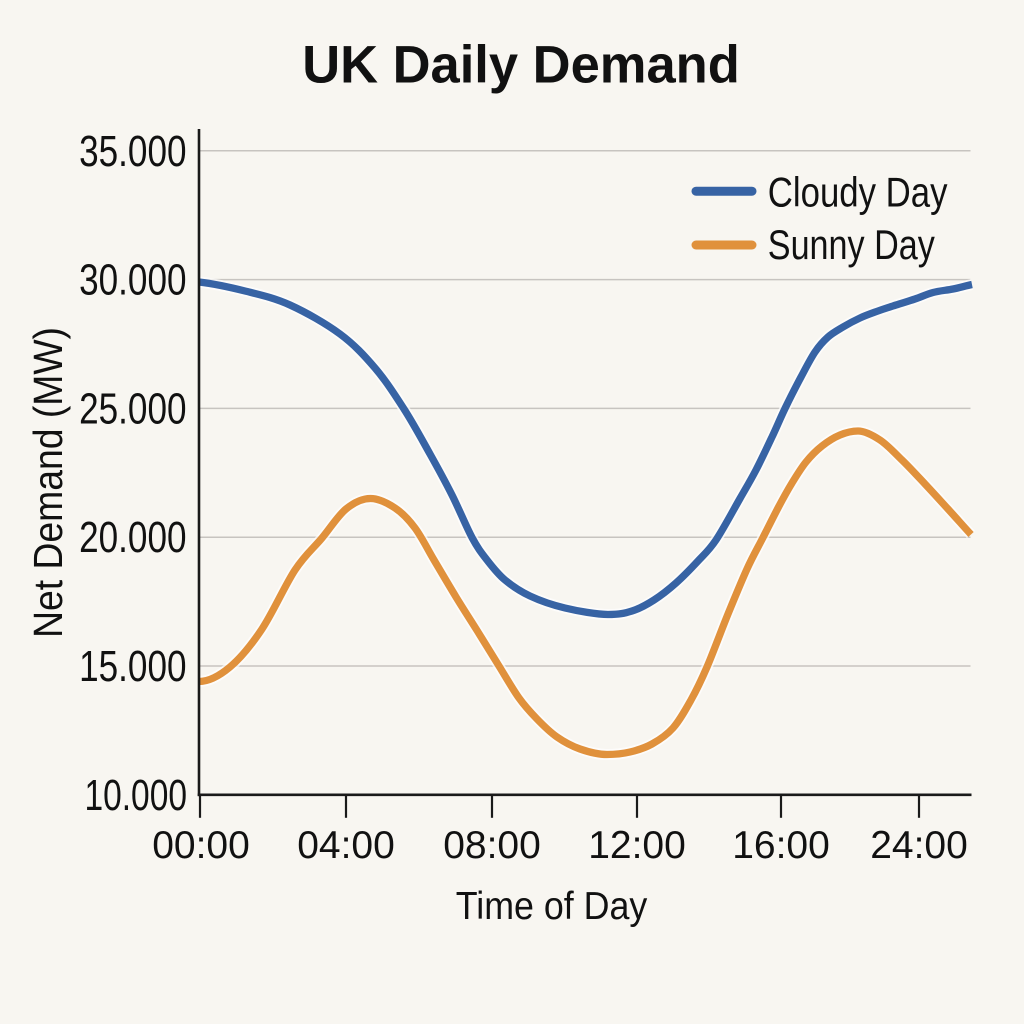 The height and width of the screenshot is (1024, 1024). I want to click on svg-text: 08:00, so click(492, 845).